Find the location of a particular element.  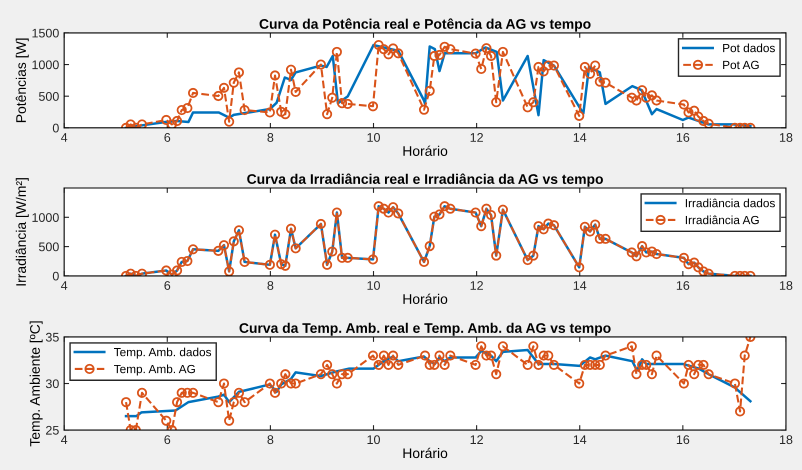

legend-label: Pot dados is located at coordinates (749, 48).